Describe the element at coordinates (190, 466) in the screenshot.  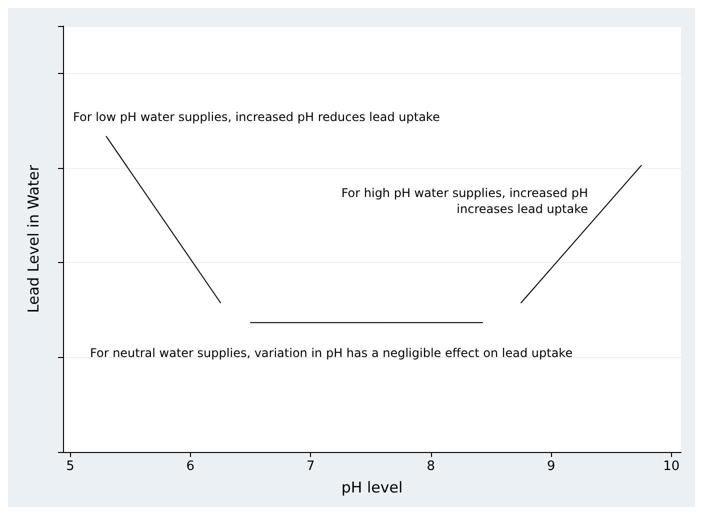
I see `x-tick-label: 6` at that location.